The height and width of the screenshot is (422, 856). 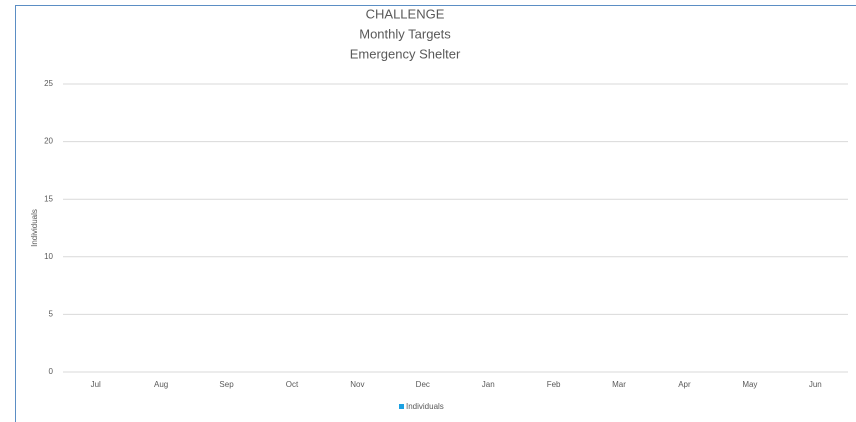 I want to click on x-tick-label: Oct, so click(x=292, y=384).